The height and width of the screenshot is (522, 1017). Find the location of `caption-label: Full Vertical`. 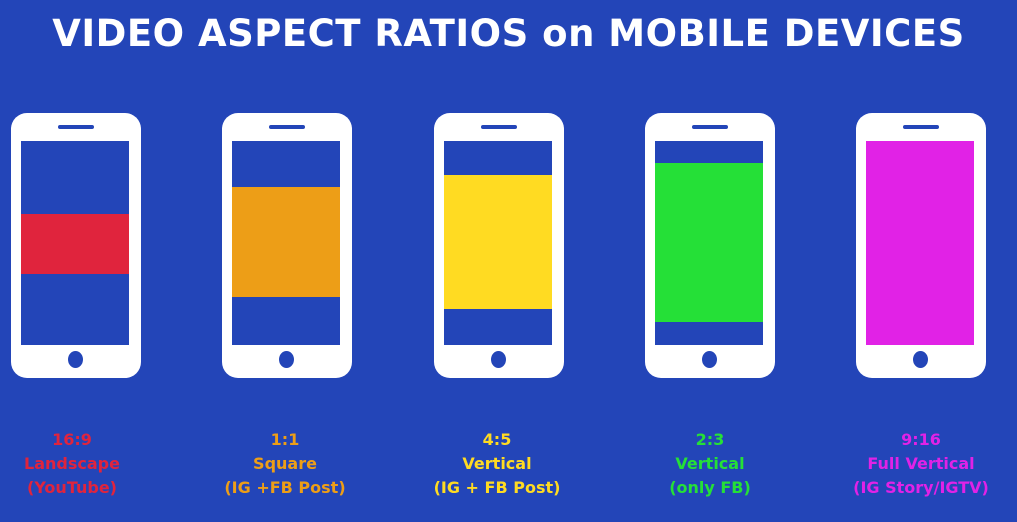

caption-label: Full Vertical is located at coordinates (921, 463).